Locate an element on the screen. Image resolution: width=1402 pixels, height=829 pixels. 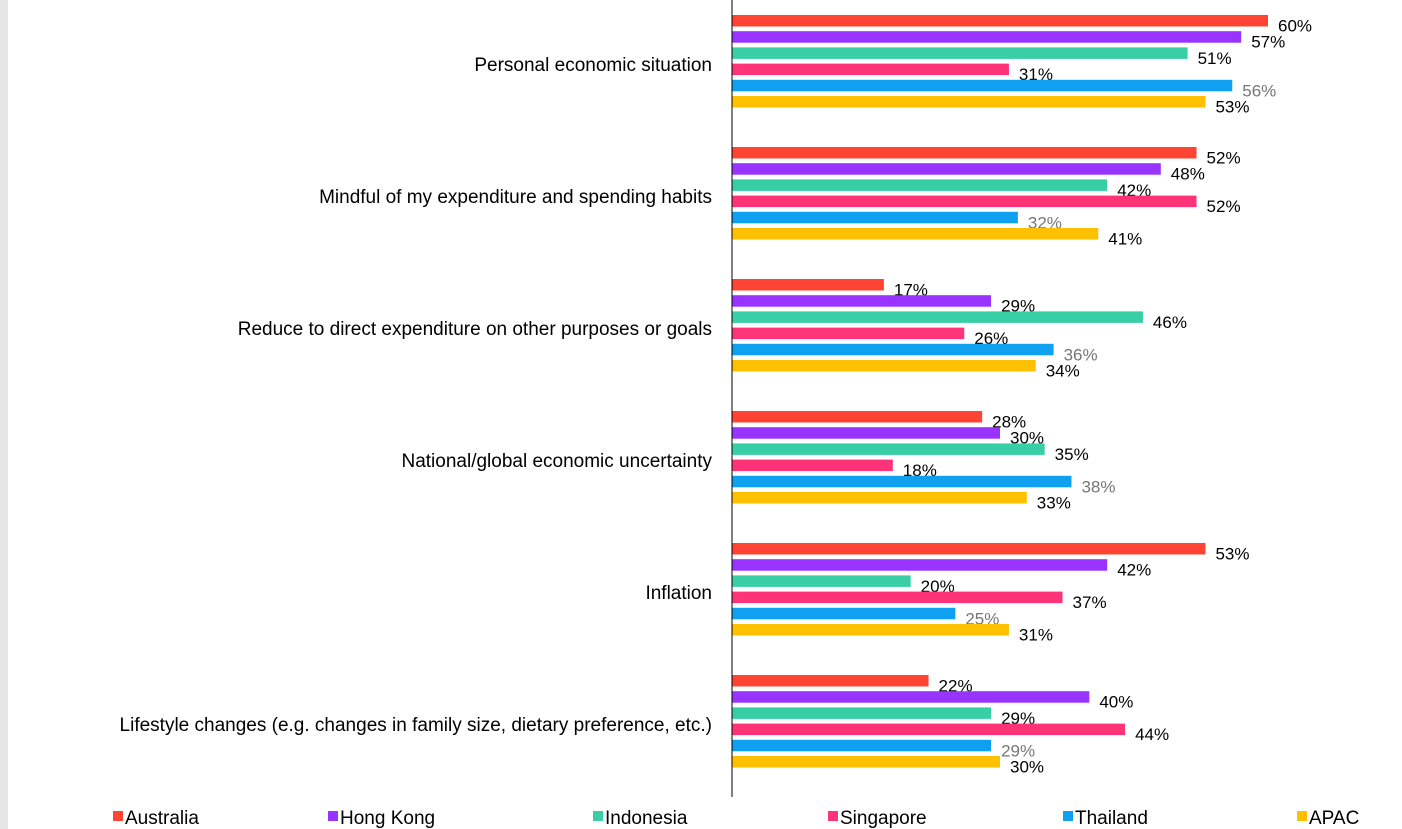
category-text: Personal economic situation is located at coordinates (593, 65).